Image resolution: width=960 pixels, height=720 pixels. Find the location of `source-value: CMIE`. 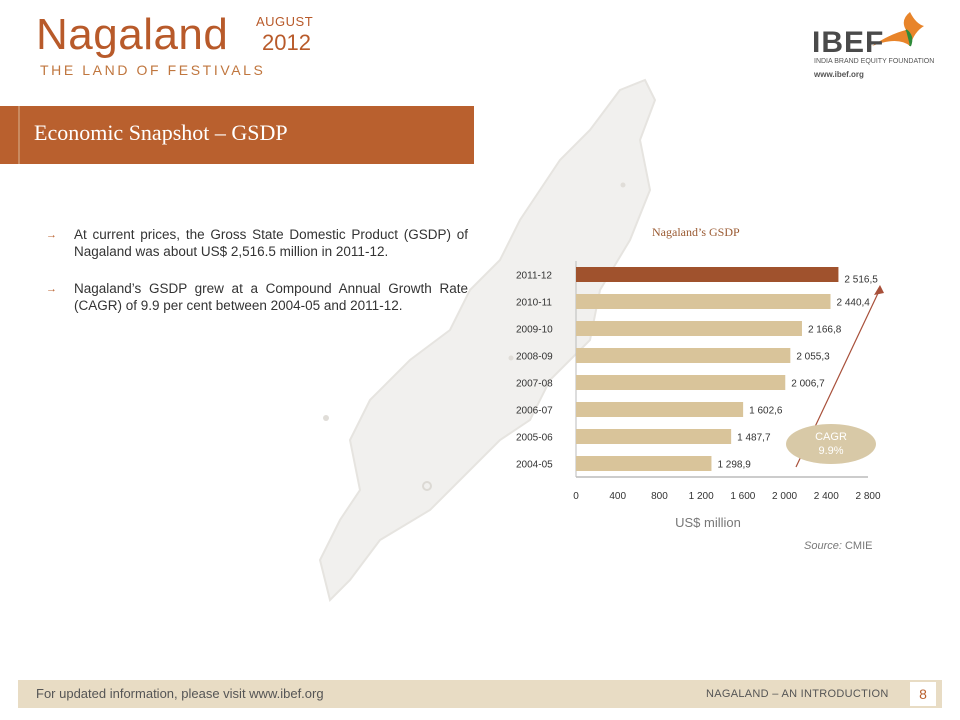

source-value: CMIE is located at coordinates (858, 546).